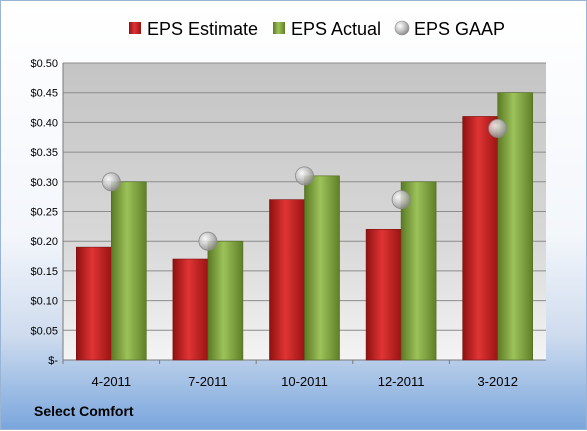  I want to click on legend-eps-gaap: EPS GAAP, so click(449, 29).